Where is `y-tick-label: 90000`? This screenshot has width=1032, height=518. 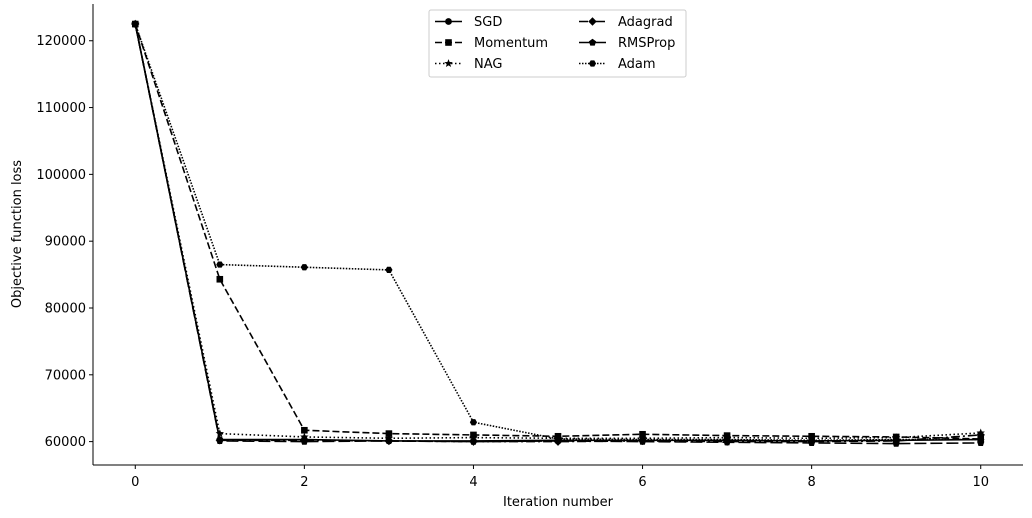 y-tick-label: 90000 is located at coordinates (65, 242).